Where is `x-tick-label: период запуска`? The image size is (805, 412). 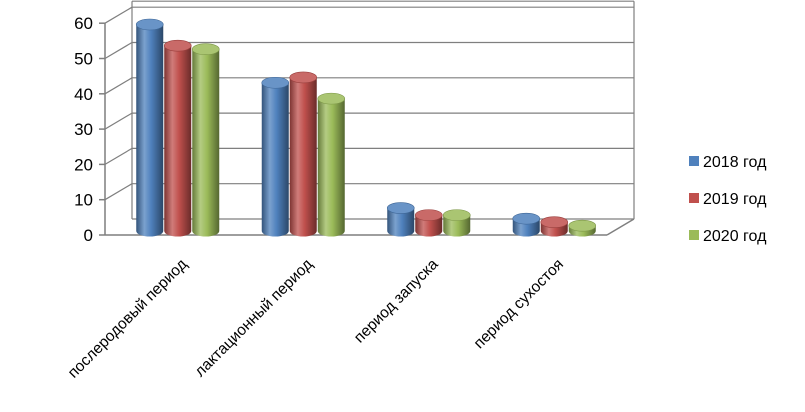
x-tick-label: период запуска is located at coordinates (396, 301).